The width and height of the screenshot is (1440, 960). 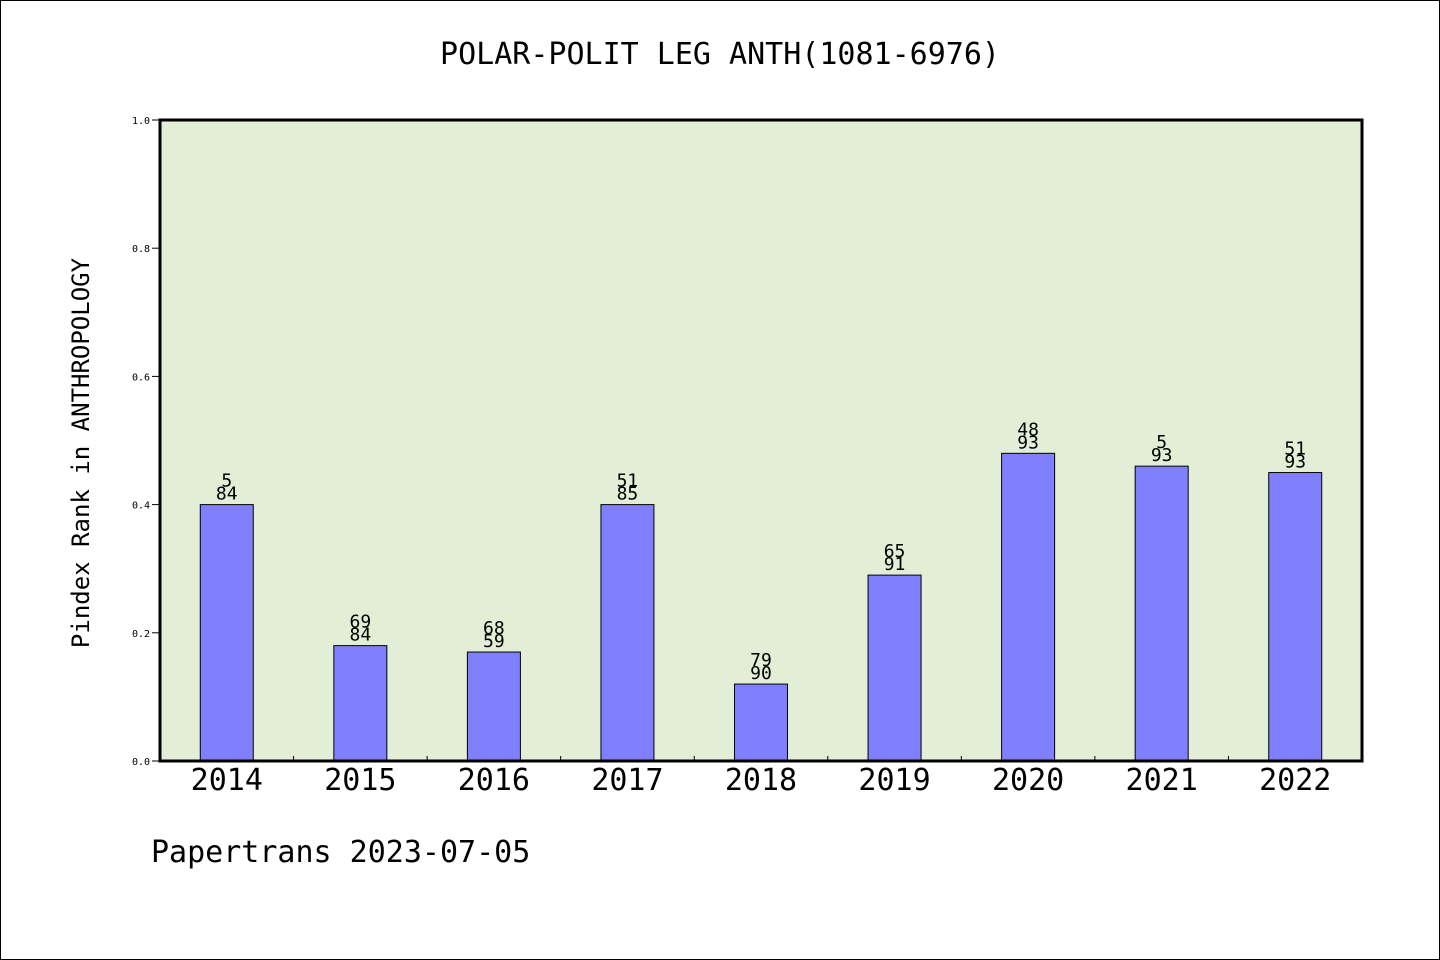 I want to click on bar-label-bottom: 91, so click(x=895, y=564).